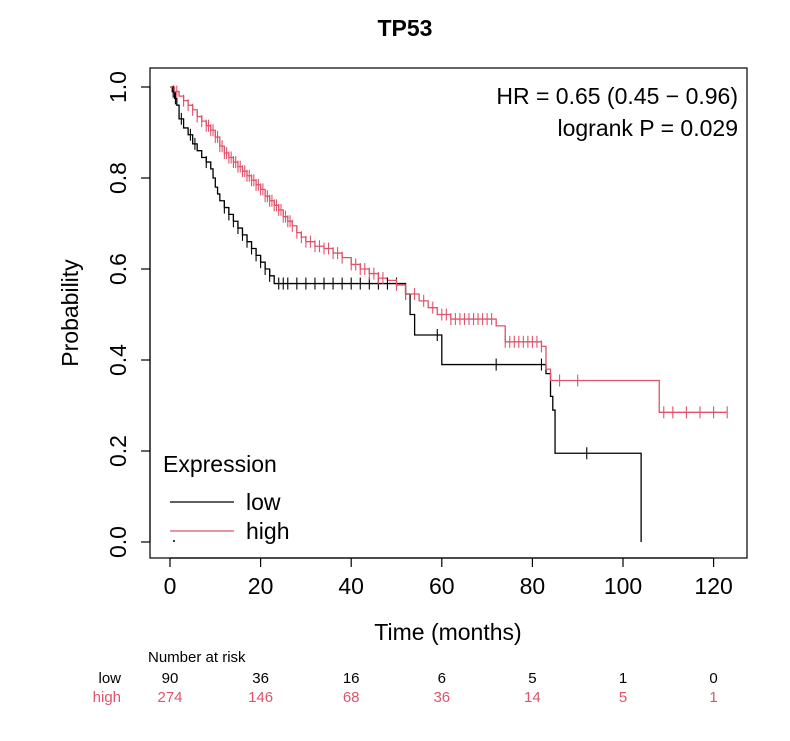 This screenshot has height=741, width=790. What do you see at coordinates (118, 360) in the screenshot?
I see `y-tick-label: 0.4` at bounding box center [118, 360].